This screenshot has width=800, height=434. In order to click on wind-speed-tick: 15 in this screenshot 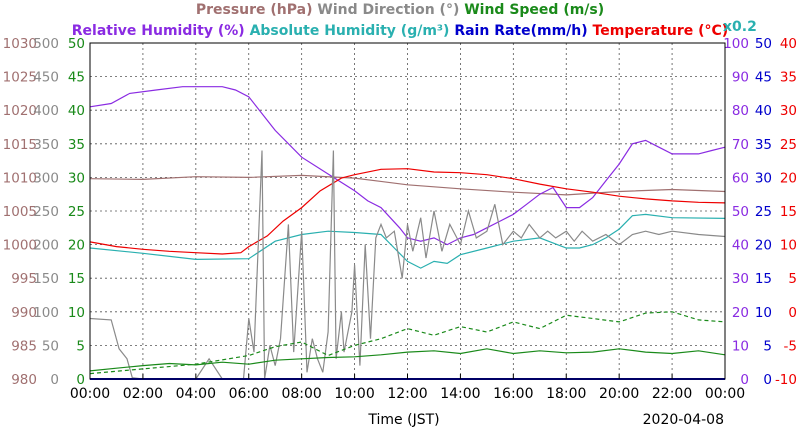, I will do `click(76, 279)`.